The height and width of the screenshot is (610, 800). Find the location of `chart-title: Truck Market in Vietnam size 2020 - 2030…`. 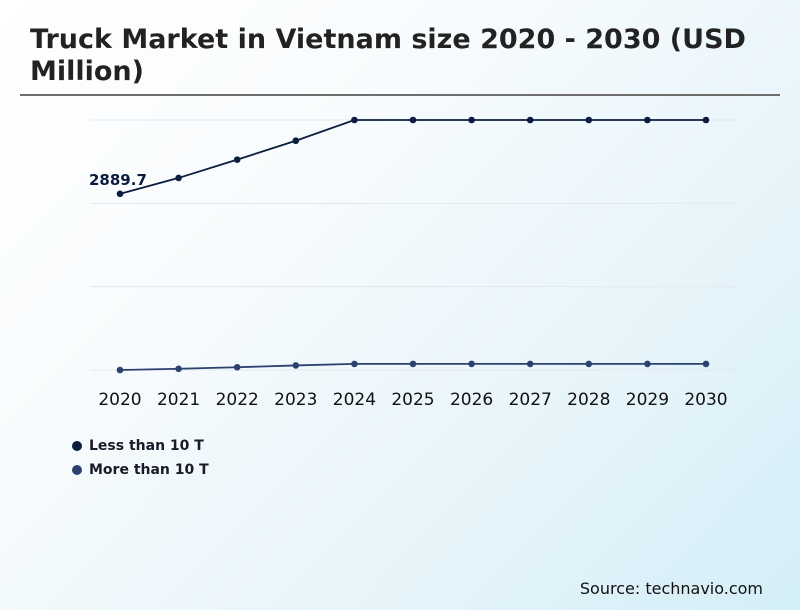

chart-title: Truck Market in Vietnam size 2020 - 2030… is located at coordinates (388, 55).